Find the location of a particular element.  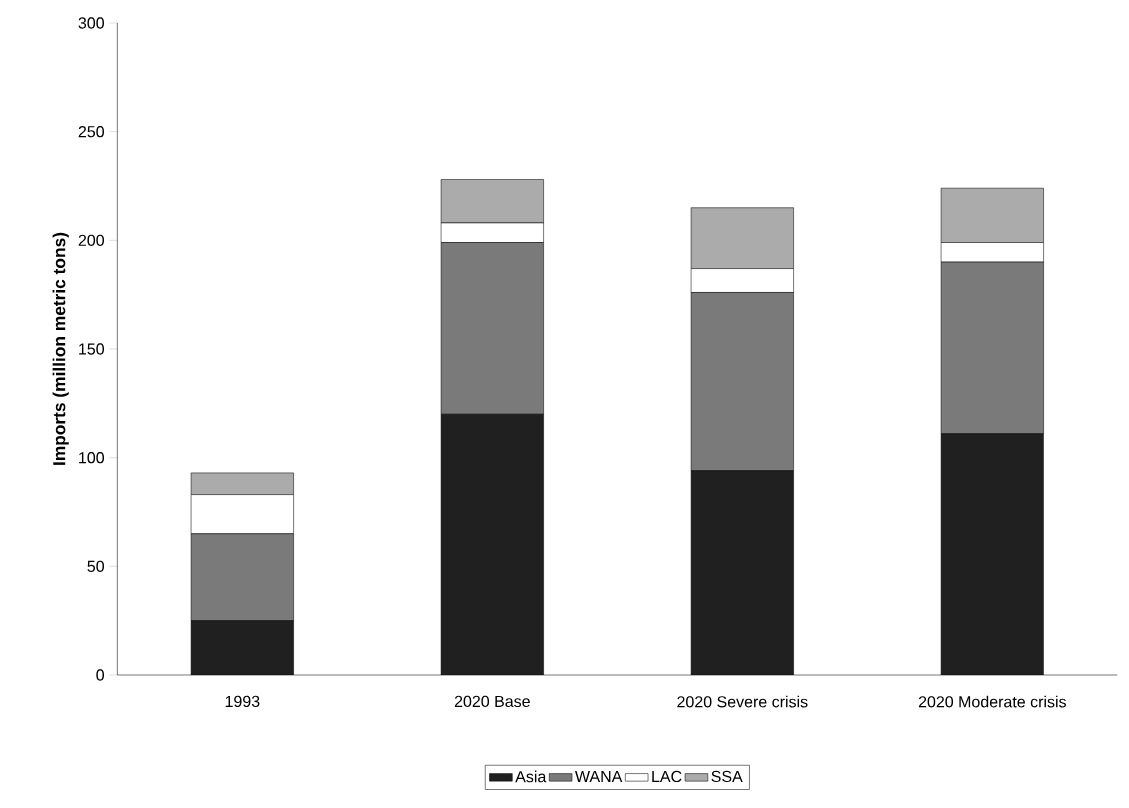

y-tick-label: 50 is located at coordinates (95, 566).